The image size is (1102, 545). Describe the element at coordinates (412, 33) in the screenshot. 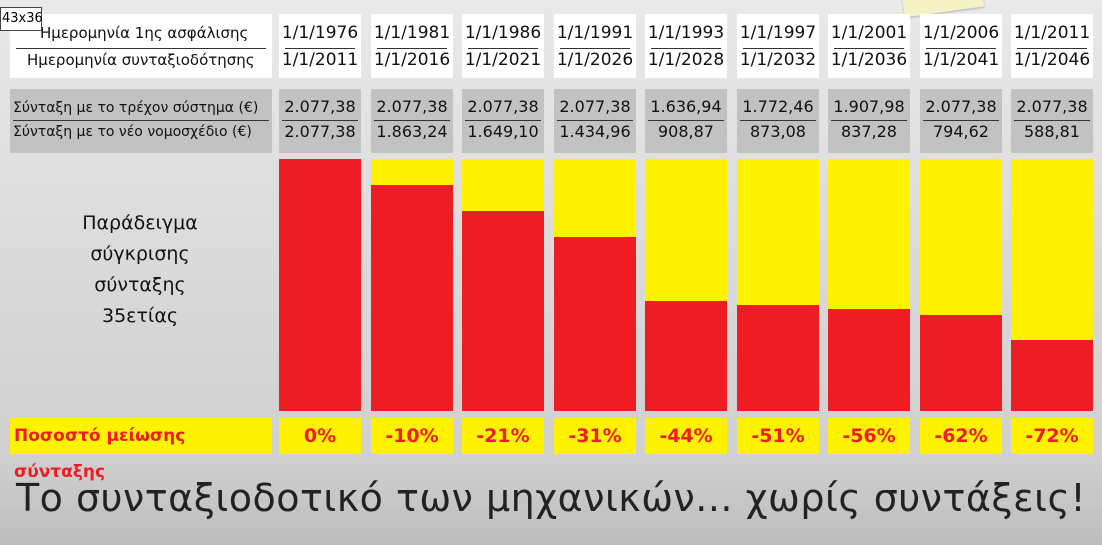

I see `first-insurance-date: 1/1/1981` at that location.